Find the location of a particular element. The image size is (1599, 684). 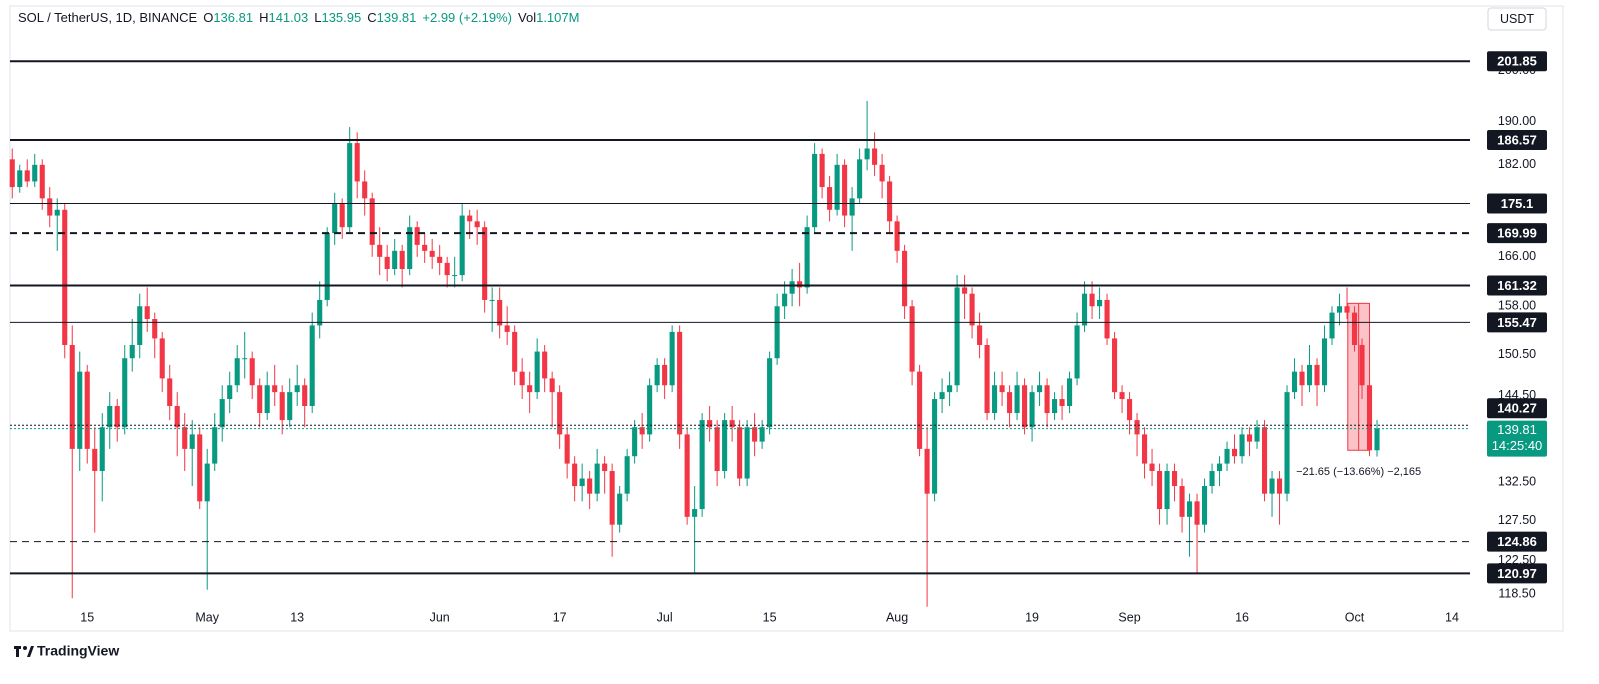

level-label: 140.27 is located at coordinates (1517, 408).